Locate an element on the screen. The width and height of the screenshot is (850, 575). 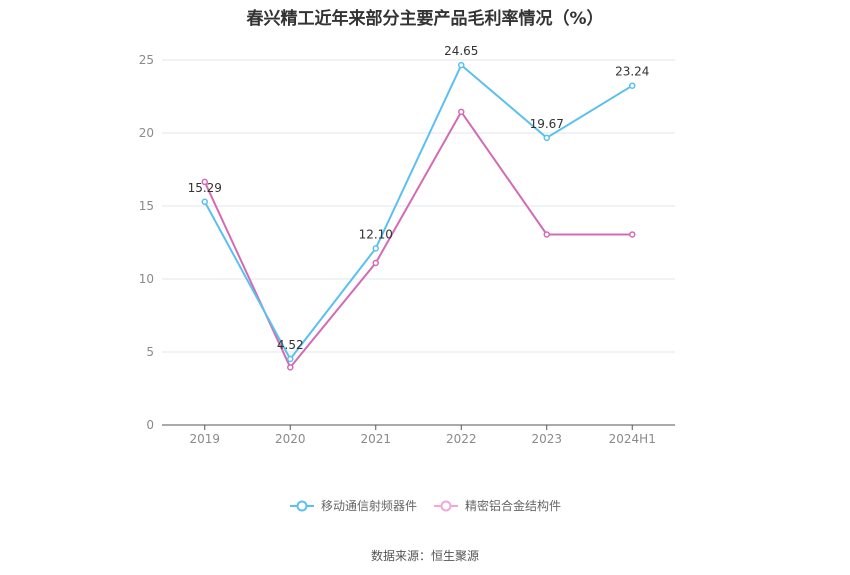
y-tick-label: 25 is located at coordinates (146, 60).